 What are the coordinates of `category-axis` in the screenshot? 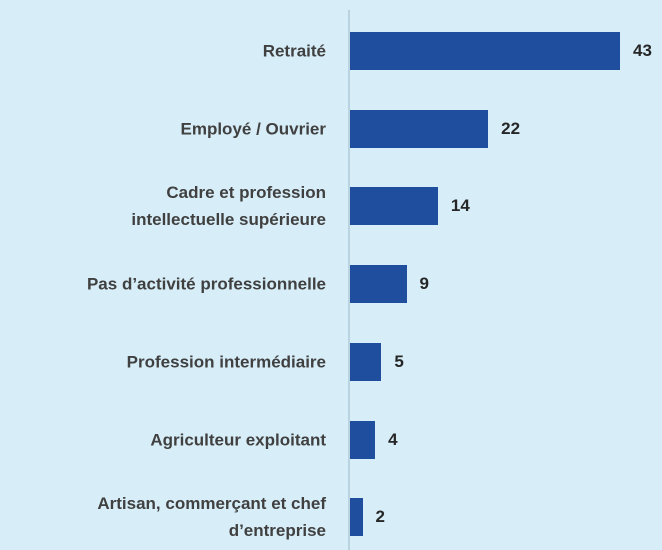 It's located at (349, 280).